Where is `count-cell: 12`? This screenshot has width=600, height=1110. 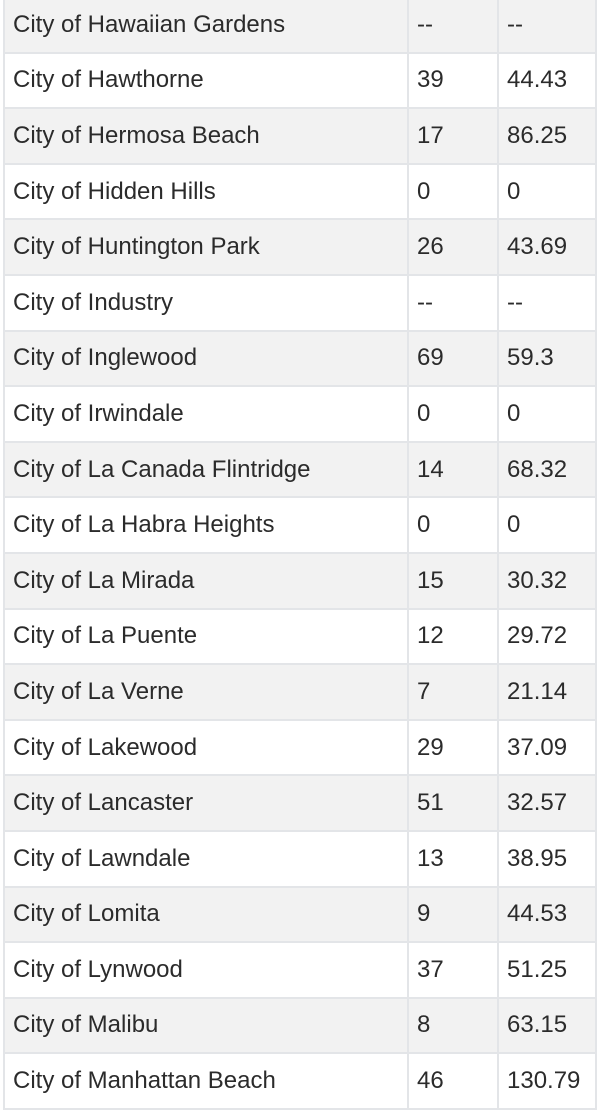
count-cell: 12 is located at coordinates (453, 636).